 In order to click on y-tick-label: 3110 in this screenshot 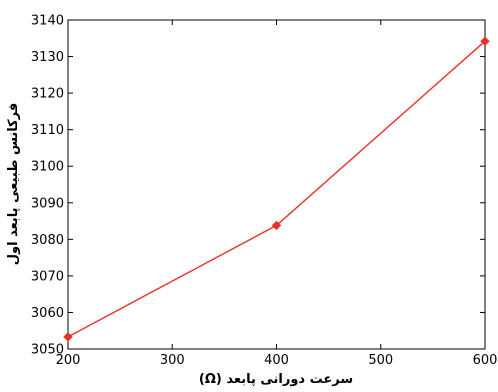, I will do `click(47, 130)`.